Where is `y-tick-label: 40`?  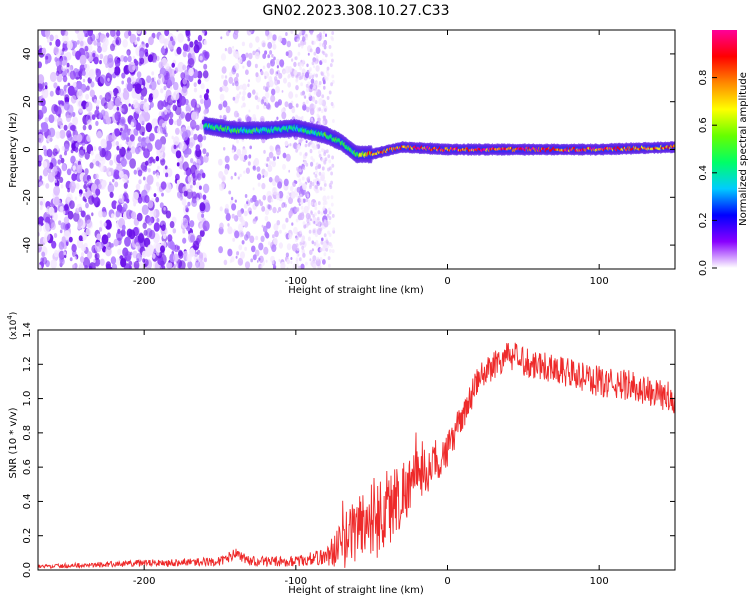
y-tick-label: 40 is located at coordinates (27, 54).